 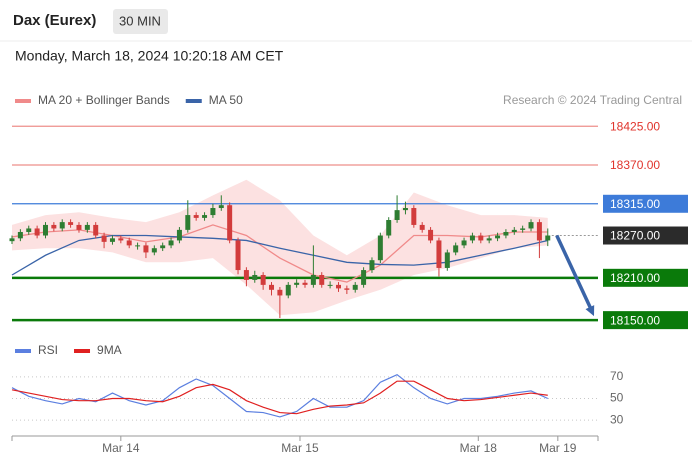 What do you see at coordinates (635, 126) in the screenshot?
I see `level-label: 18425.00` at bounding box center [635, 126].